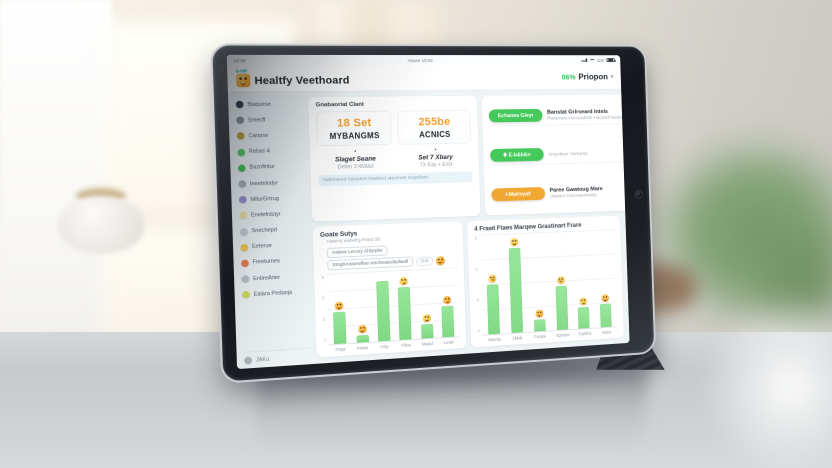  What do you see at coordinates (448, 342) in the screenshot?
I see `x-tick-label: Lmsir` at bounding box center [448, 342].